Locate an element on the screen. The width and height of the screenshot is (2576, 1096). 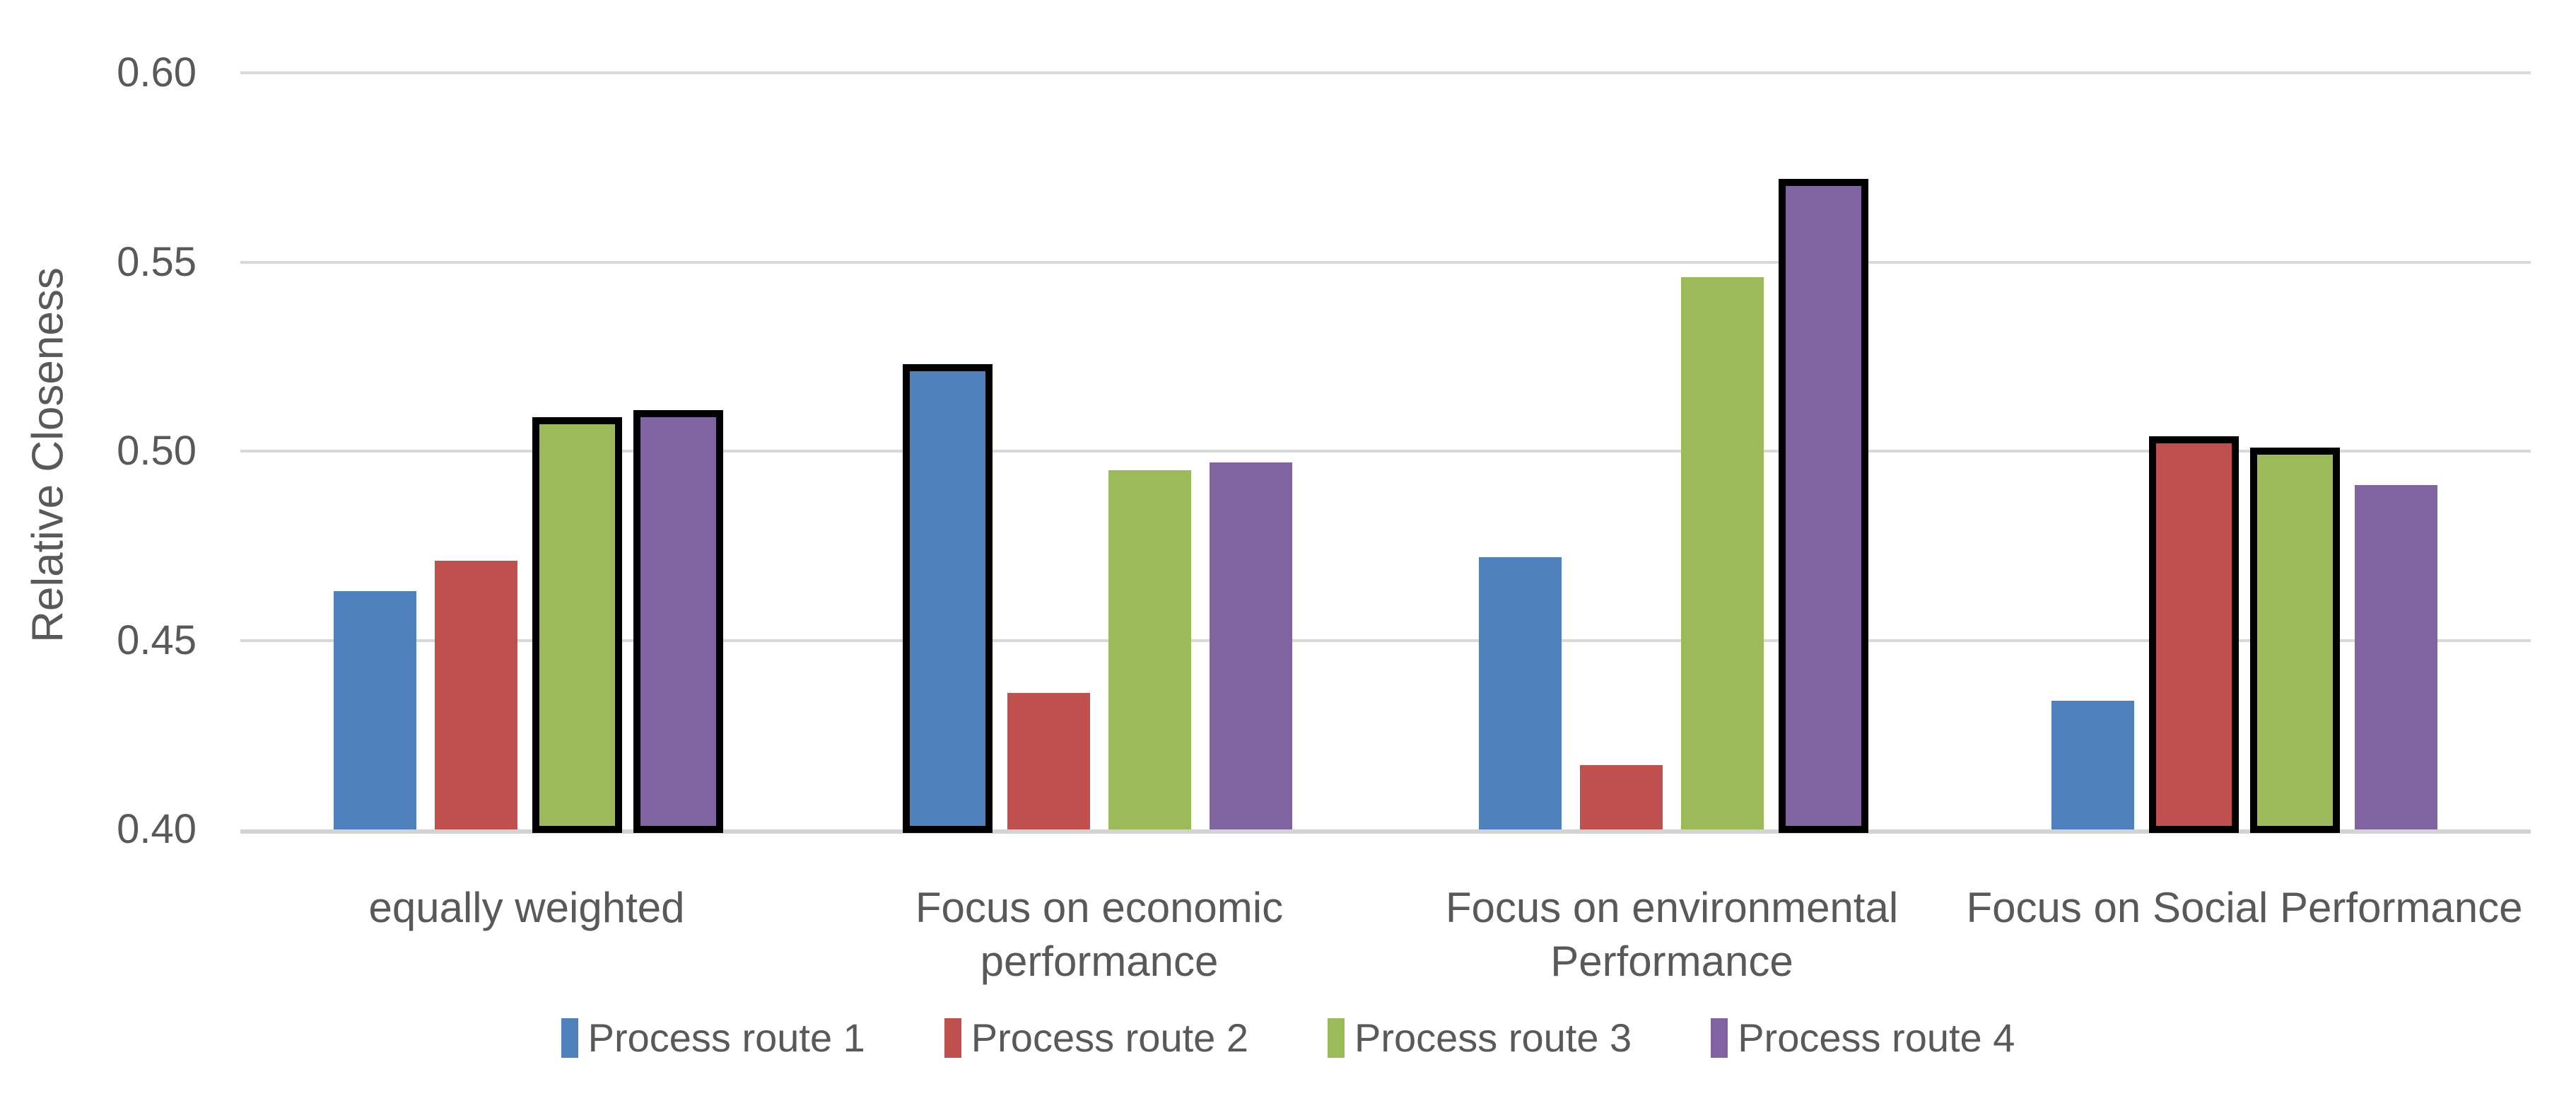
bar-series3-cat4 is located at coordinates (2295, 640).